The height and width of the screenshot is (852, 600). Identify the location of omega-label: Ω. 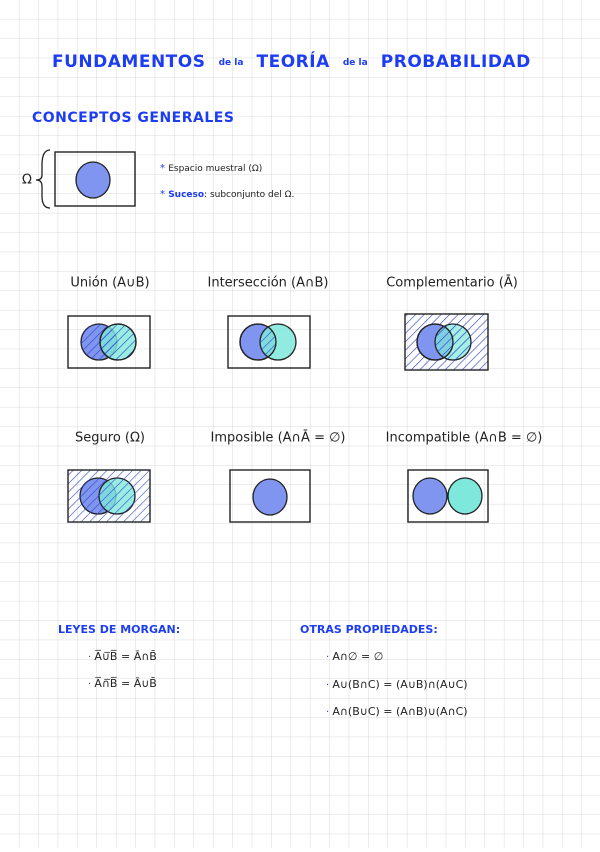
(27, 180).